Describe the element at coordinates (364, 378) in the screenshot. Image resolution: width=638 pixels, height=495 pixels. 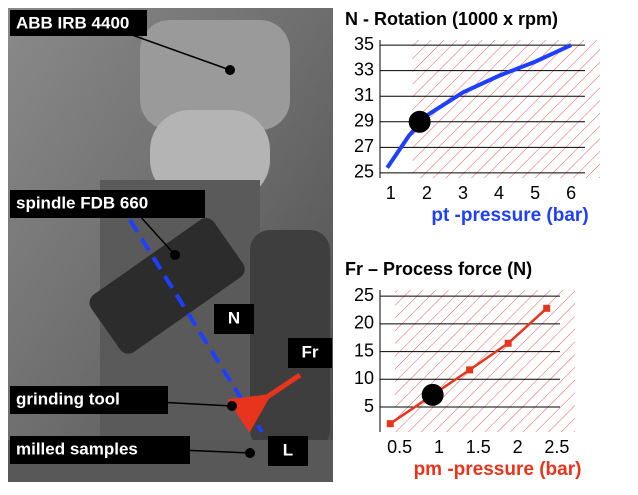
I see `y-tick-label: 10` at that location.